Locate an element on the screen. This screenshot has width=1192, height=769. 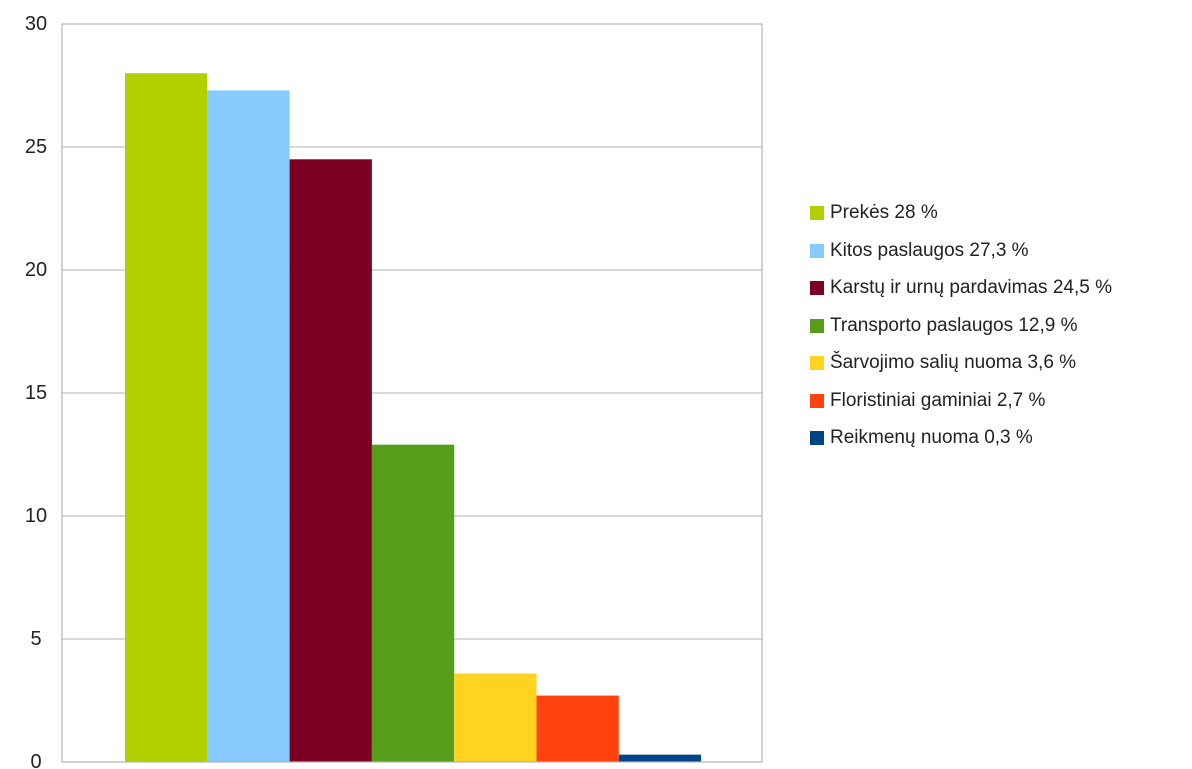
legend-item: Kitos paslaugos 27,3 % is located at coordinates (1000, 251).